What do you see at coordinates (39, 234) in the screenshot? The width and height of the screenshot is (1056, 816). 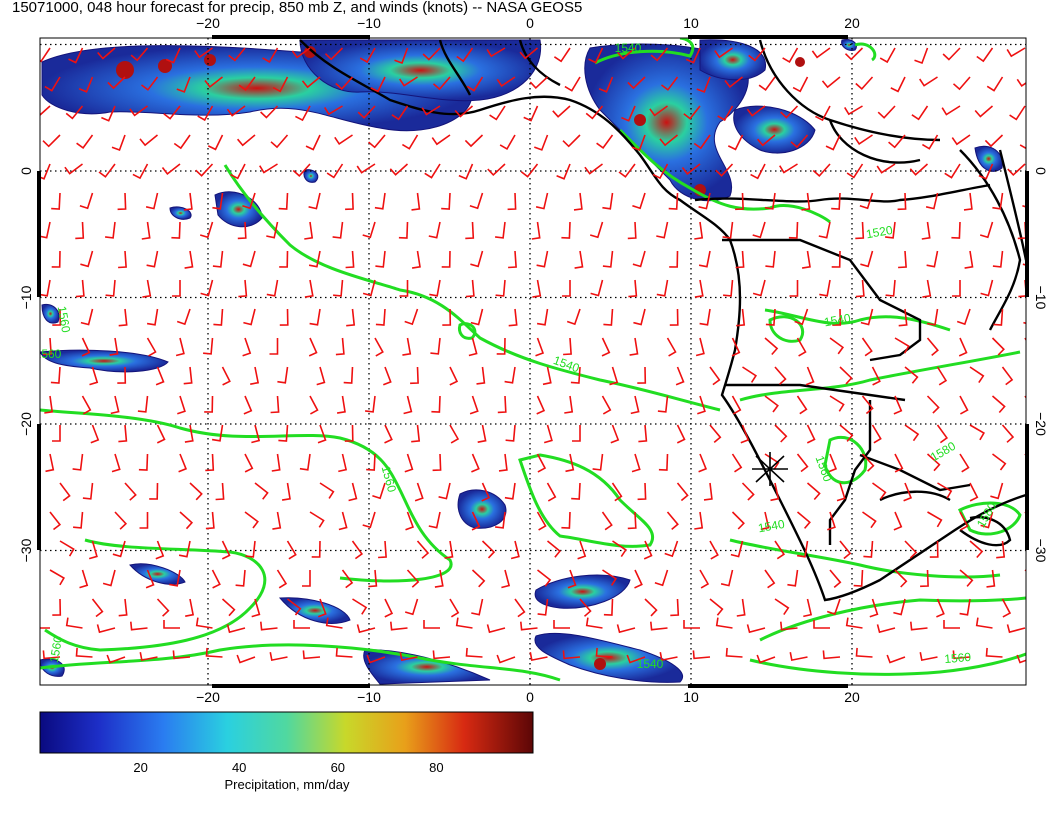 I see `frame-bar` at bounding box center [39, 234].